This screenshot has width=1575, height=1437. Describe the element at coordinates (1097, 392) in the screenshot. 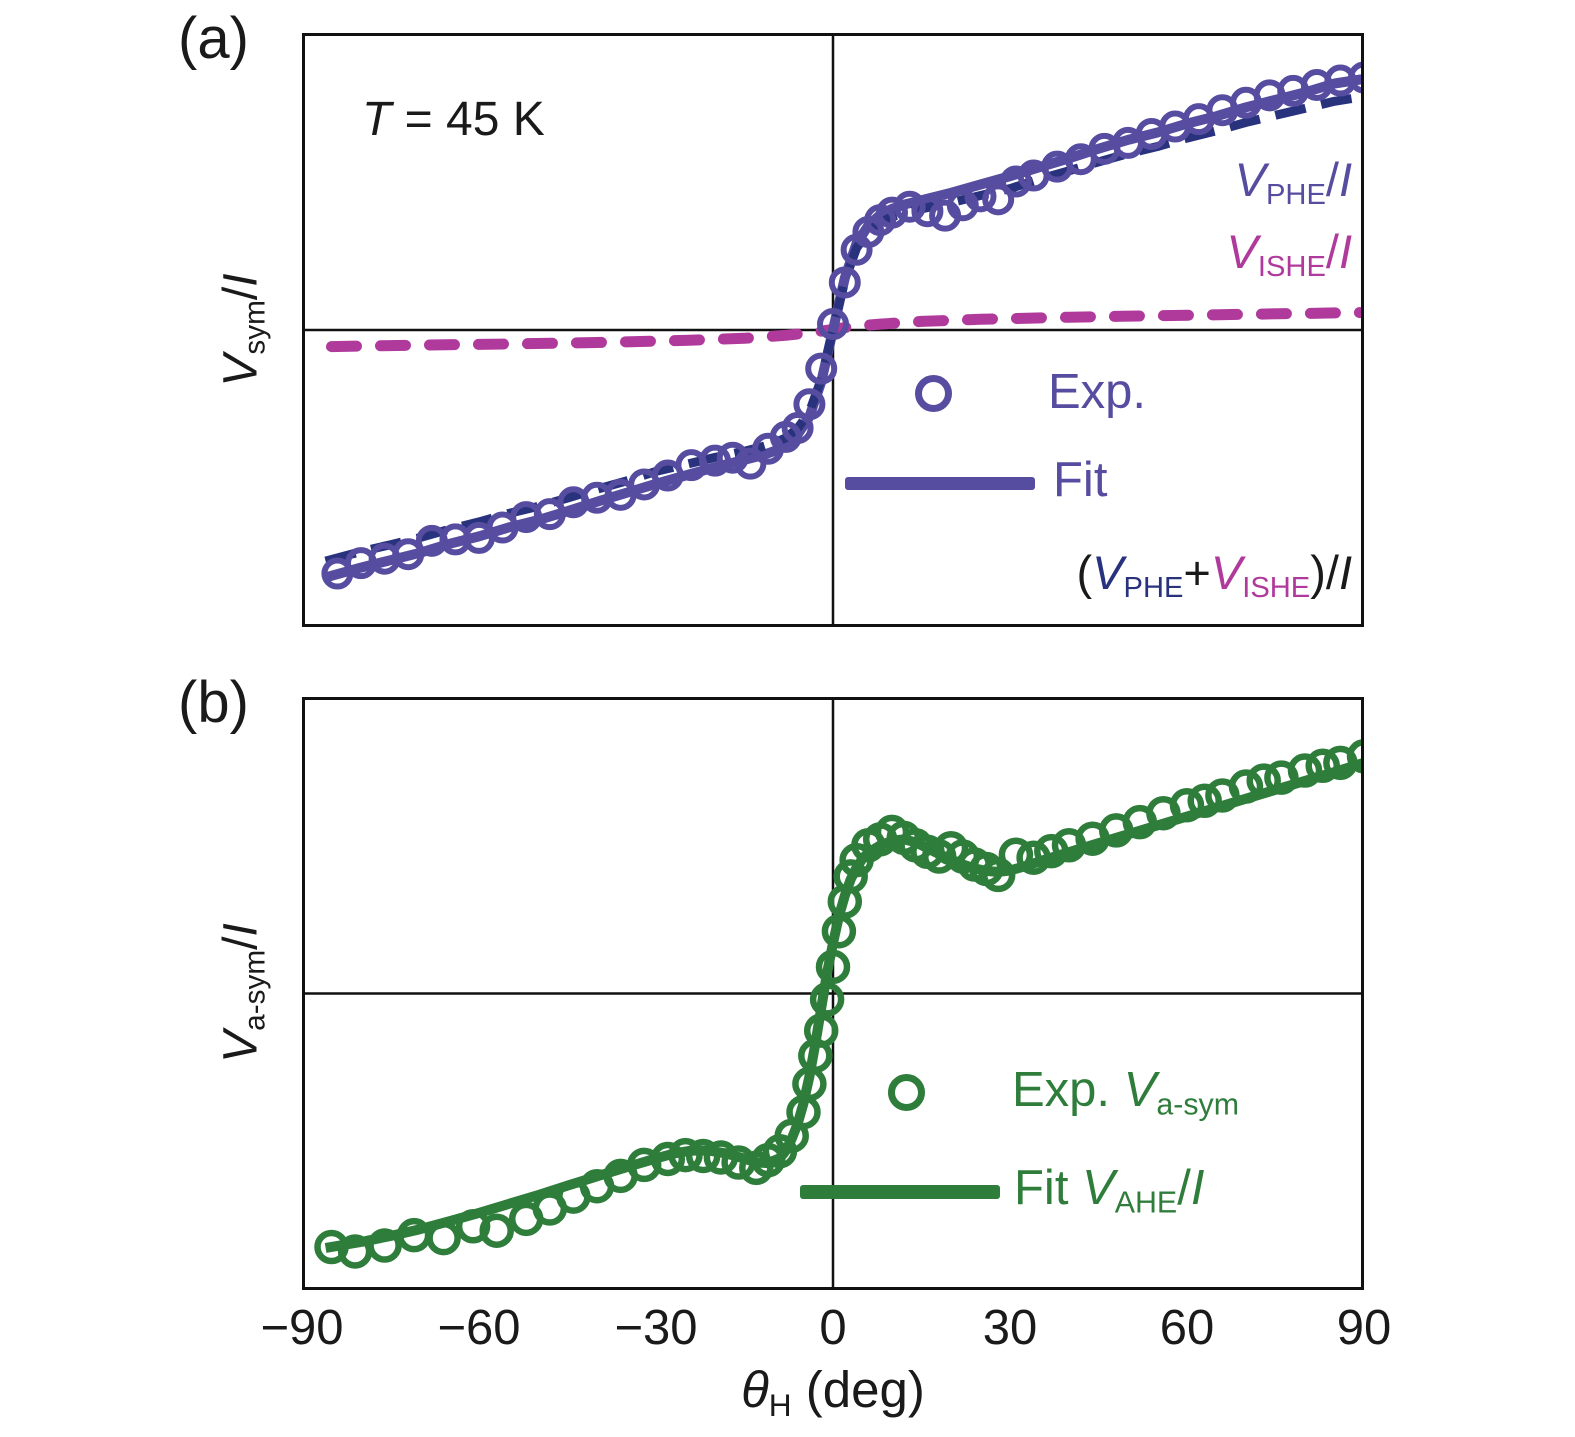

I see `legend-exp-label-a: Exp.` at that location.